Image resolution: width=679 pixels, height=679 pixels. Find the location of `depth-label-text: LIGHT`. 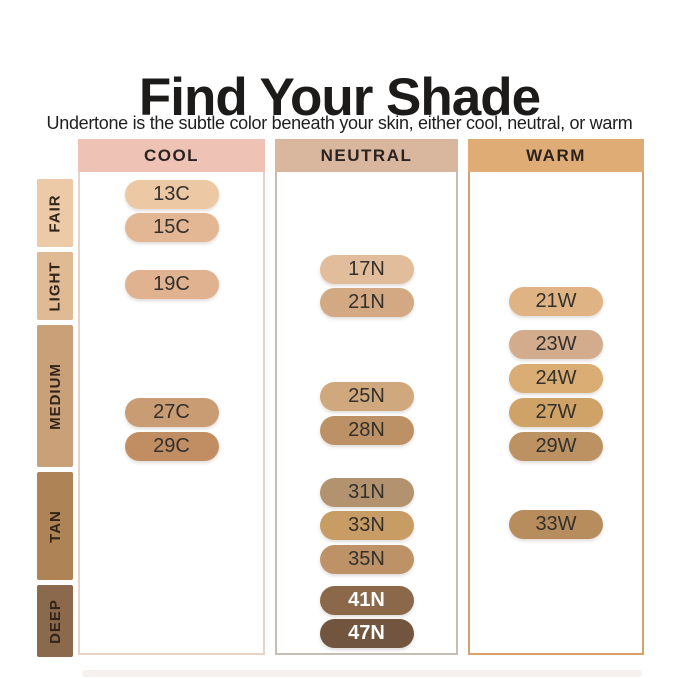

depth-label-text: LIGHT is located at coordinates (55, 286).